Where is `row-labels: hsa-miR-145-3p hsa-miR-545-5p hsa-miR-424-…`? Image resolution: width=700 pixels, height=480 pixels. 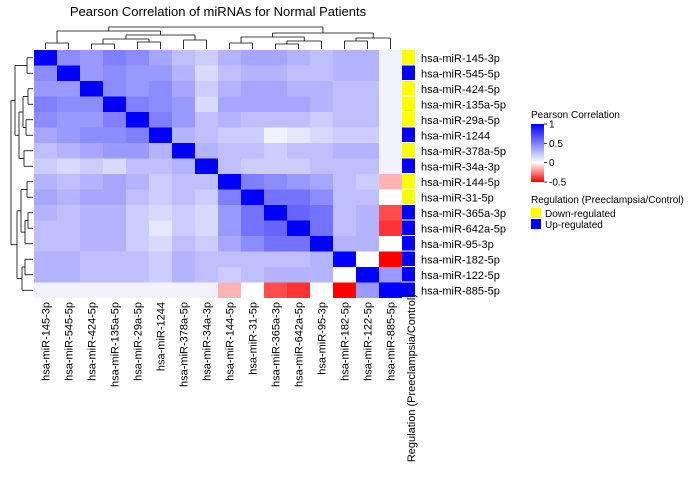 row-labels: hsa-miR-145-3p hsa-miR-545-5p hsa-miR-424-… is located at coordinates (463, 175).